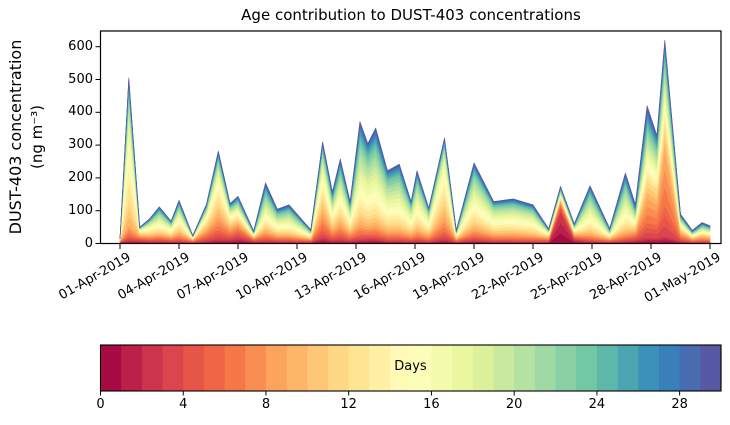 This screenshot has height=425, width=730. Describe the element at coordinates (431, 404) in the screenshot. I see `colorbar-tick-label: 16` at that location.